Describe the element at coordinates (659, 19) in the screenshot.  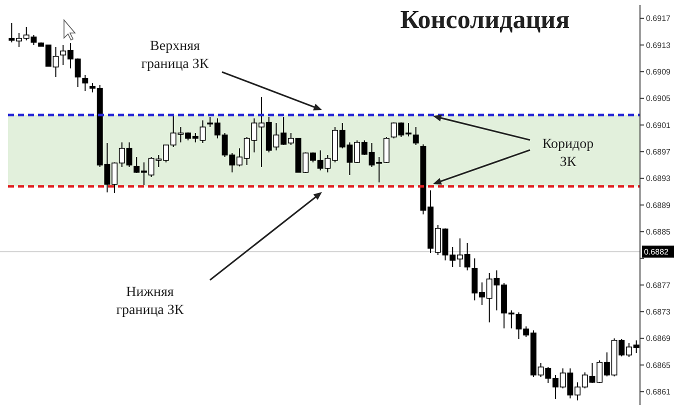
I see `y-tick-label: 0.6917` at that location.